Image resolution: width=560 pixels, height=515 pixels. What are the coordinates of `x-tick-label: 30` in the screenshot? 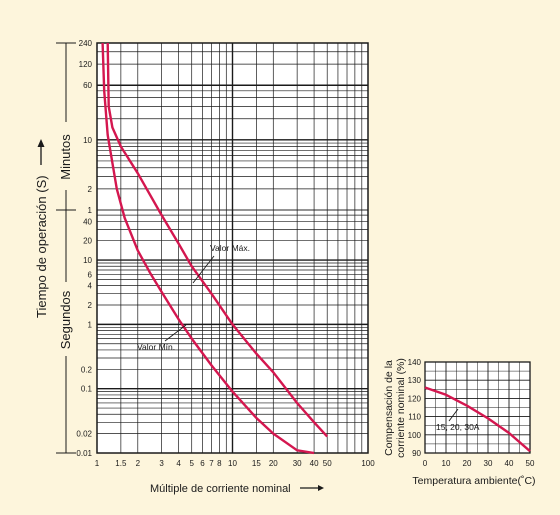 It's located at (297, 463).